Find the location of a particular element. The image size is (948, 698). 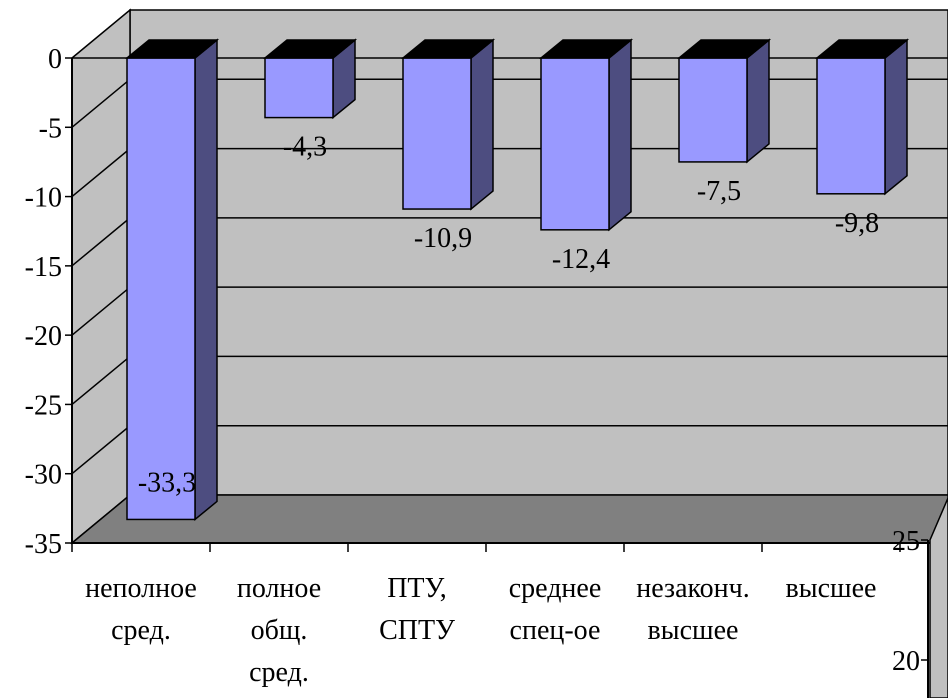

data-label: -9,8 is located at coordinates (857, 223).